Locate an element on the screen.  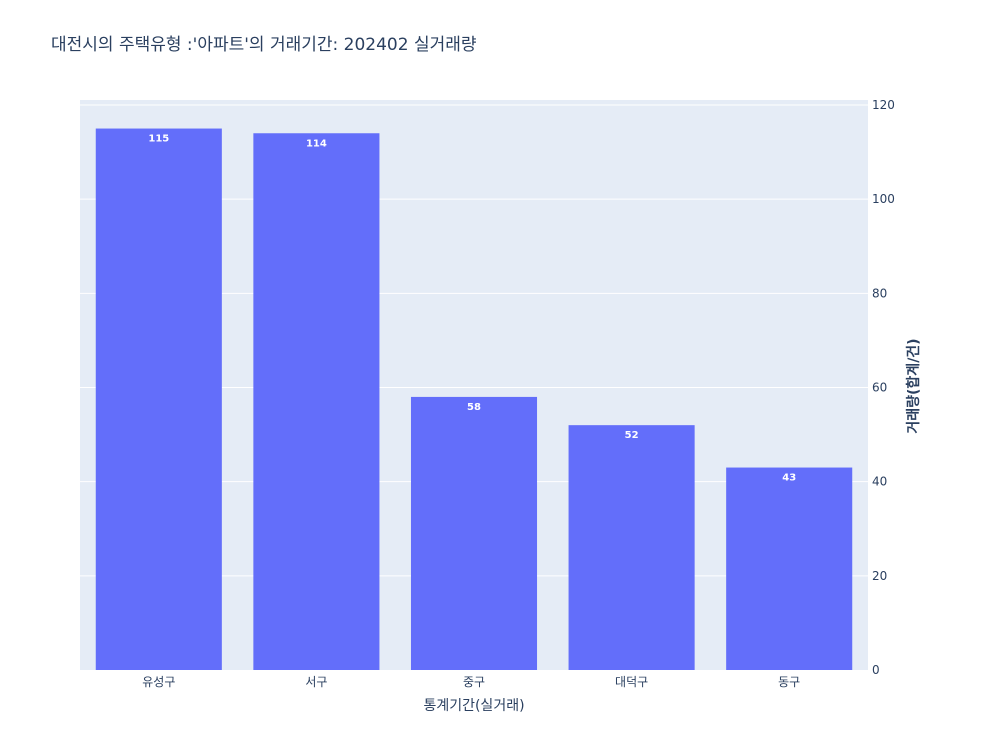
y-axis-title: 거래량(합계/건) is located at coordinates (913, 385).